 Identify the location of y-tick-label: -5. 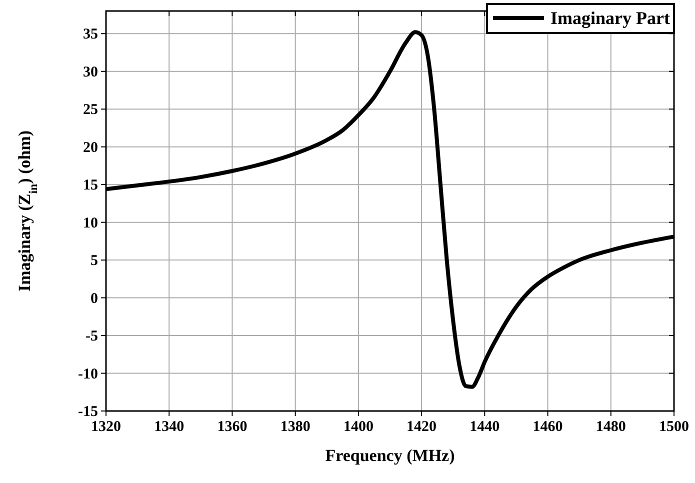
(92, 336).